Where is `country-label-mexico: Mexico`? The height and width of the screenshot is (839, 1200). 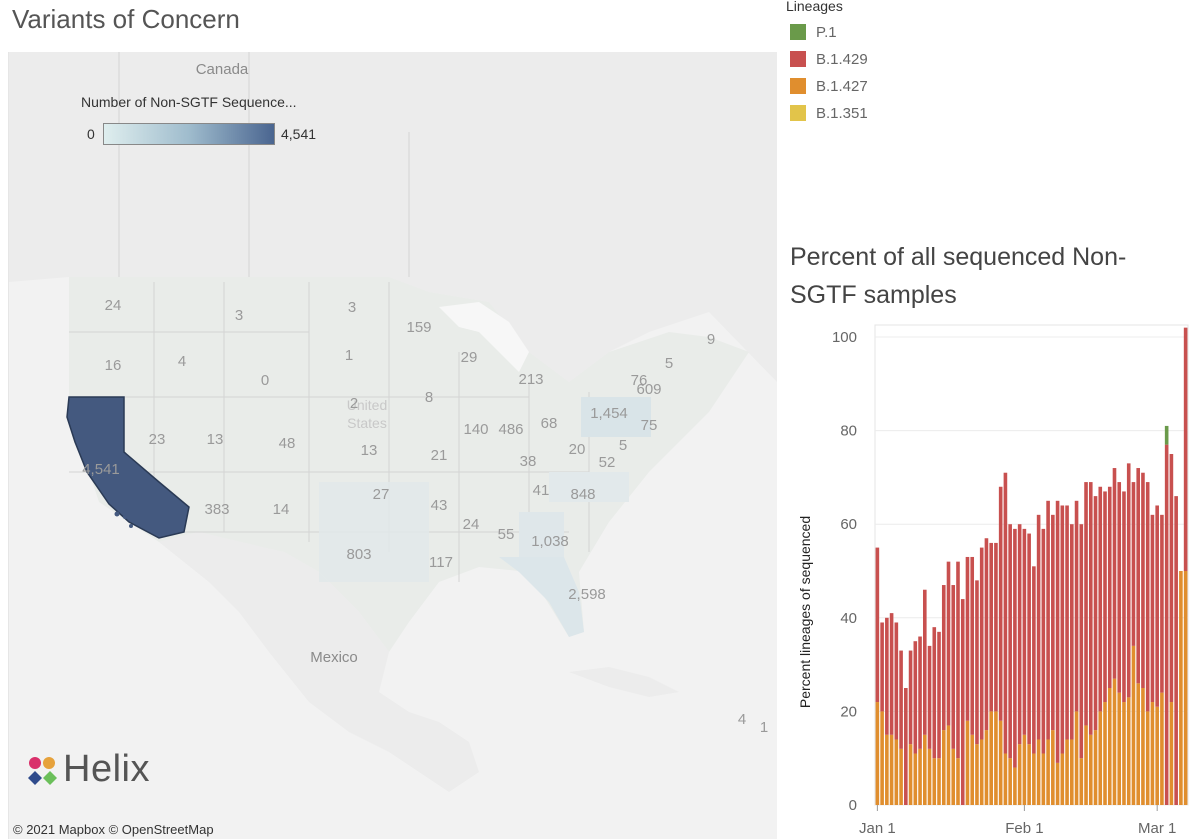
country-label-mexico: Mexico is located at coordinates (334, 657).